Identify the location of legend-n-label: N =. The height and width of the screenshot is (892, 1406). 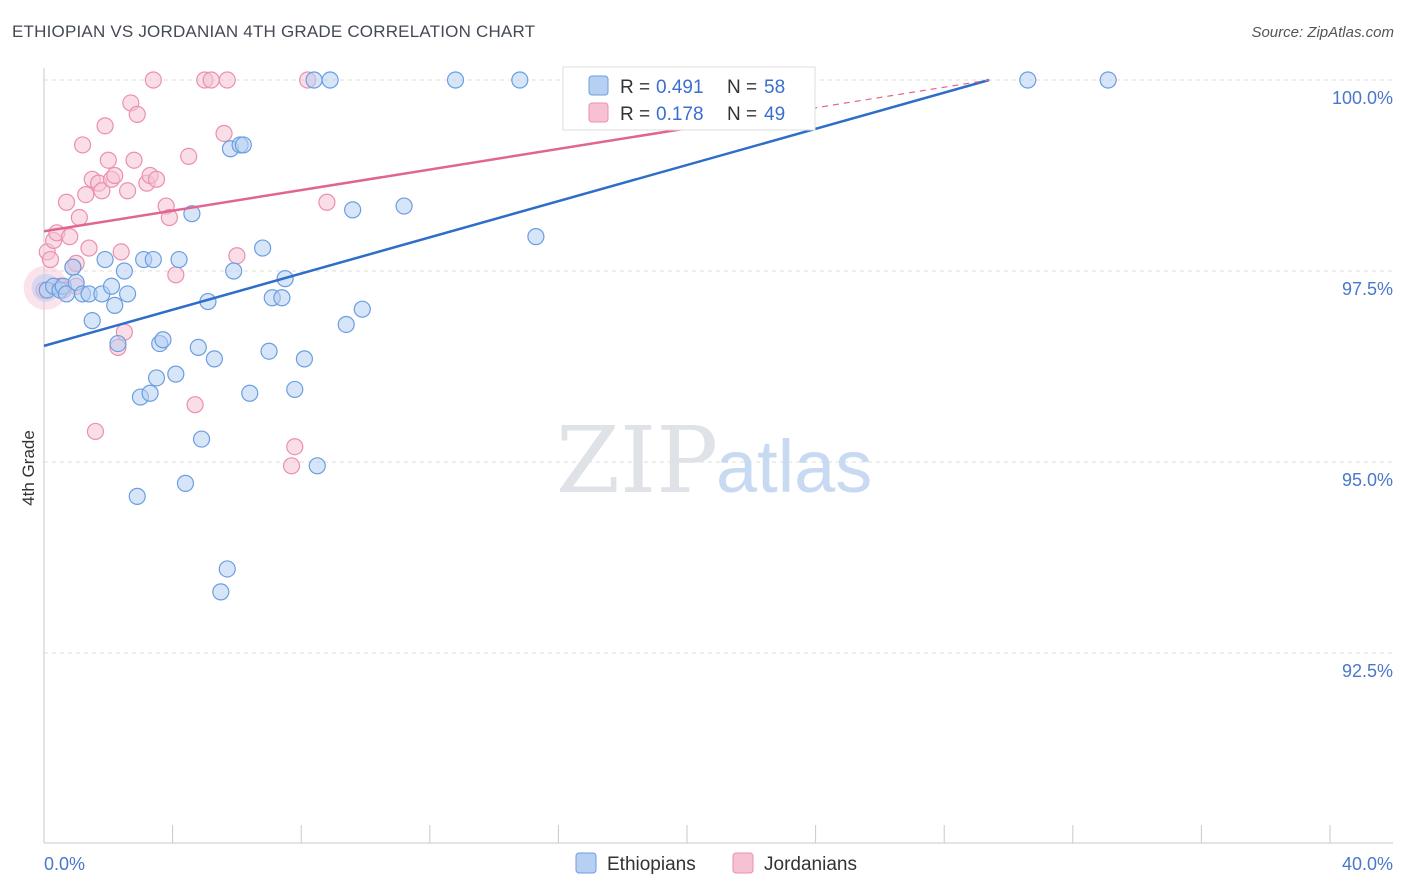
(742, 114).